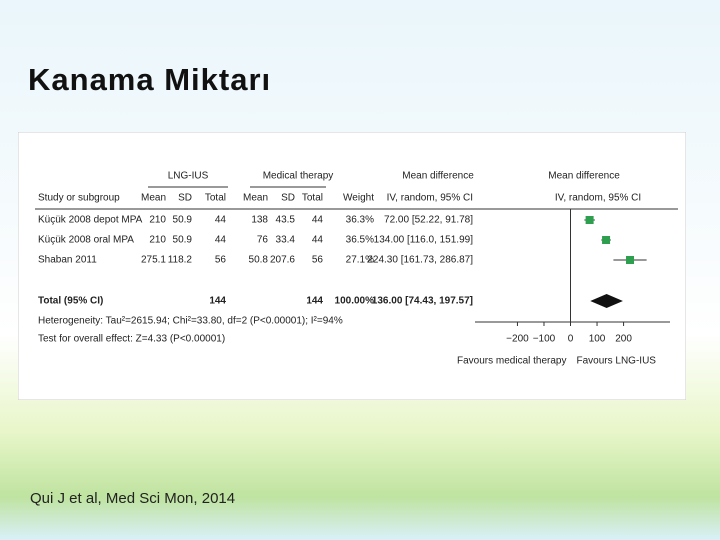  Describe the element at coordinates (597, 339) in the screenshot. I see `x-tick-label: 100` at that location.